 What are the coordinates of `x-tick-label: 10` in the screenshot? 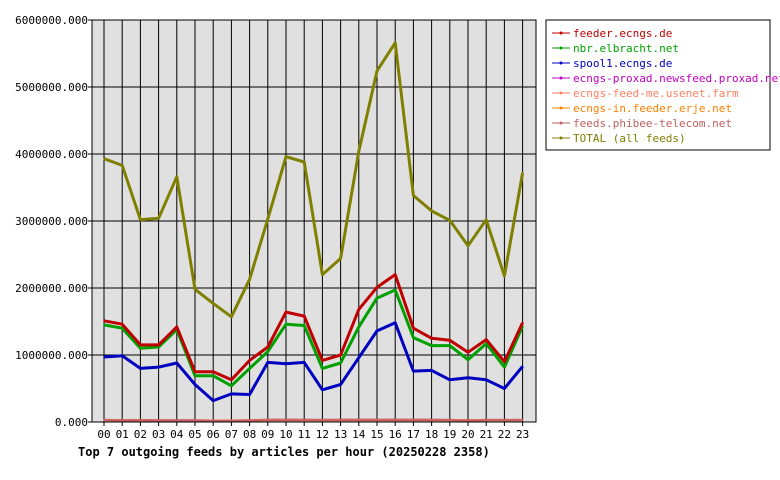 It's located at (285, 434).